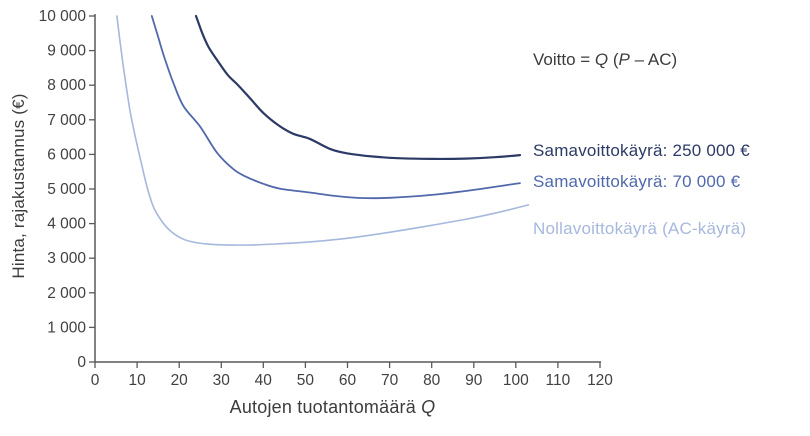  What do you see at coordinates (63, 16) in the screenshot?
I see `y-tick-label: 10 000` at bounding box center [63, 16].